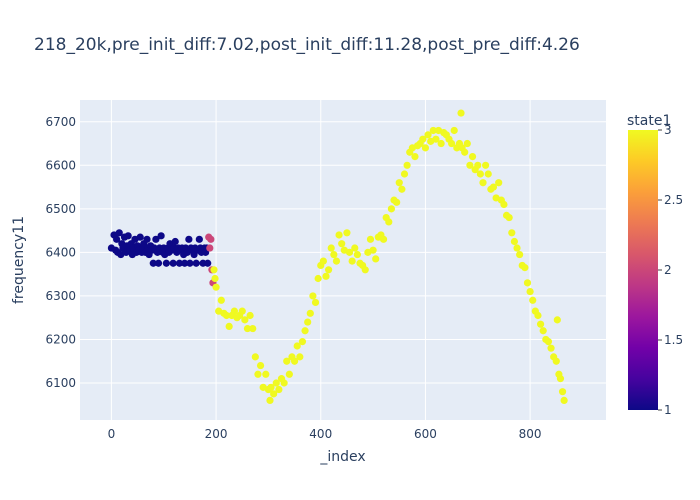 The height and width of the screenshot is (500, 700). I want to click on x-tick-labels: 0 200 400 600 800, so click(325, 434).